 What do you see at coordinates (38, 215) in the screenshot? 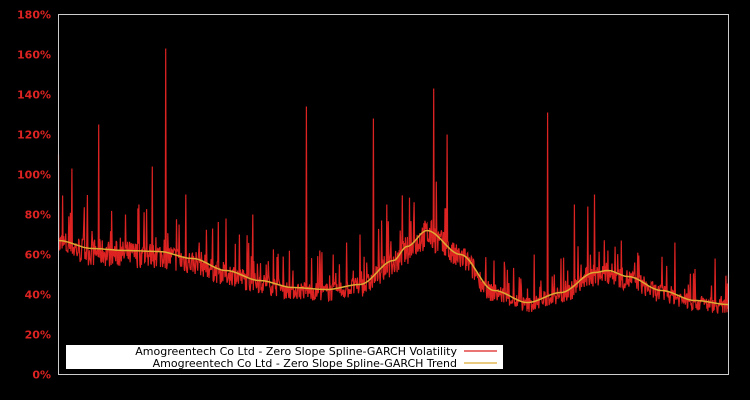
I see `y-tick-label: 80%` at bounding box center [38, 215].